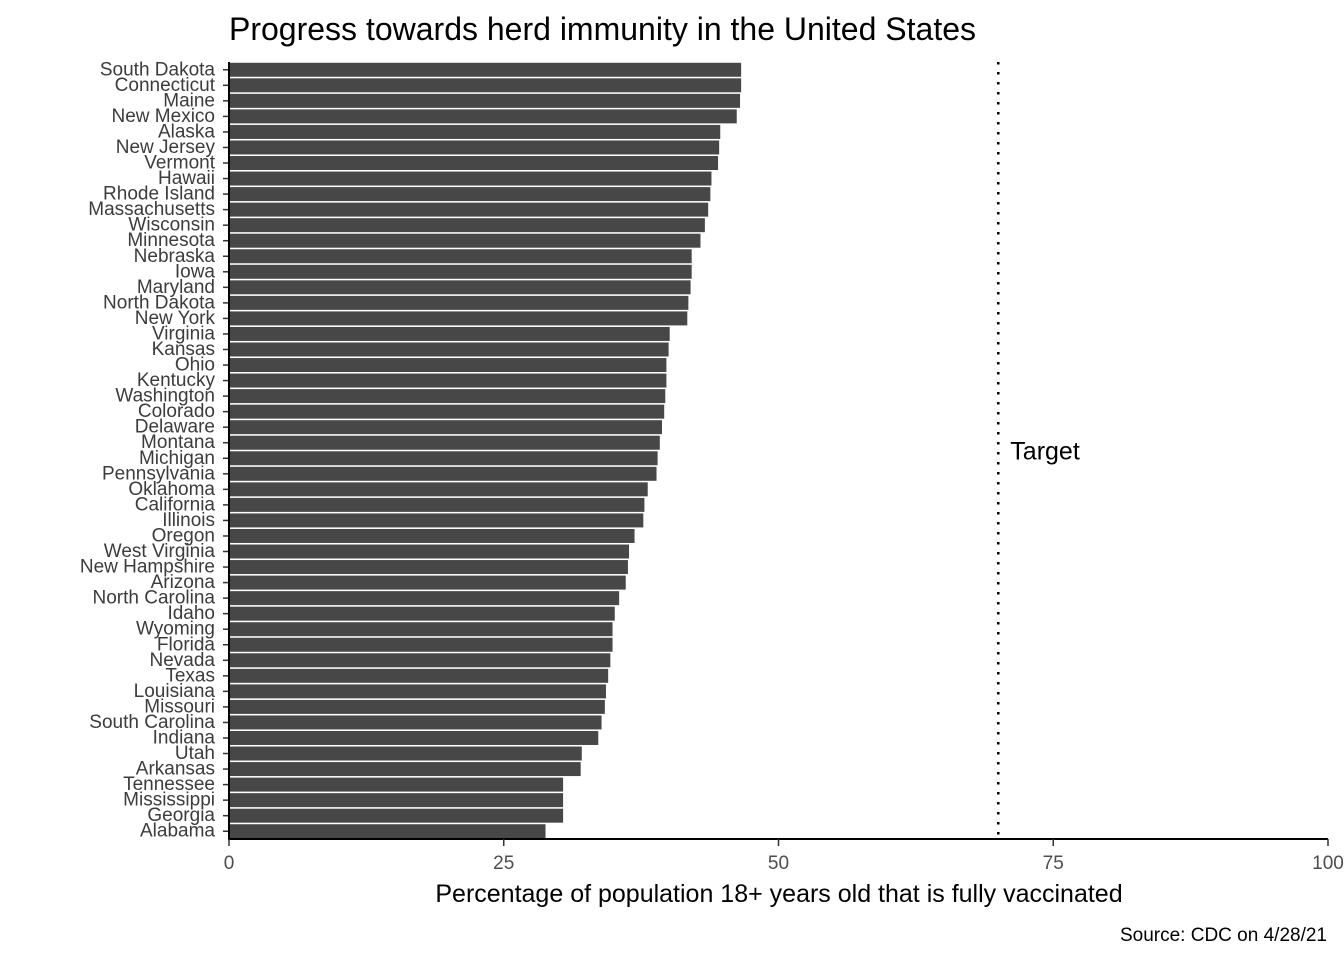 This screenshot has width=1344, height=960. I want to click on source-caption: Source: CDC on 4/28/21, so click(1223, 935).